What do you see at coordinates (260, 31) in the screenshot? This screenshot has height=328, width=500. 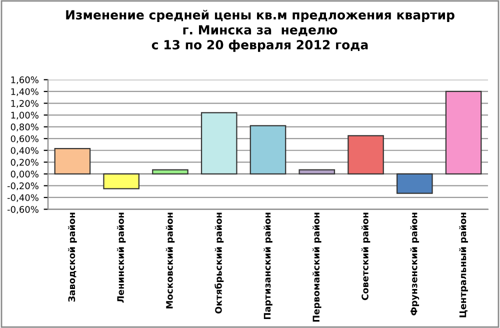 I see `chart-title: Изменение средней цены кв.м предложения квартир г. Минска за неделю с 13 по 20 февраля 2012 года` at bounding box center [260, 31].